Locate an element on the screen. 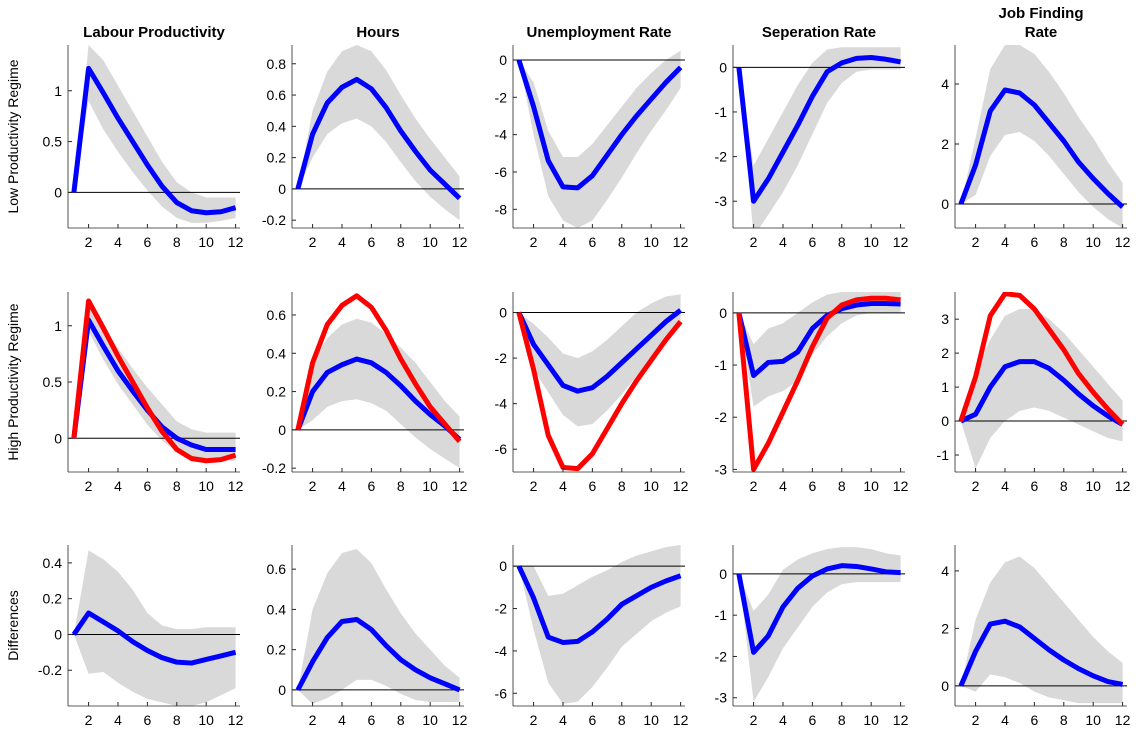 The image size is (1138, 747). row-label: Low Productivity Regime is located at coordinates (13, 136).